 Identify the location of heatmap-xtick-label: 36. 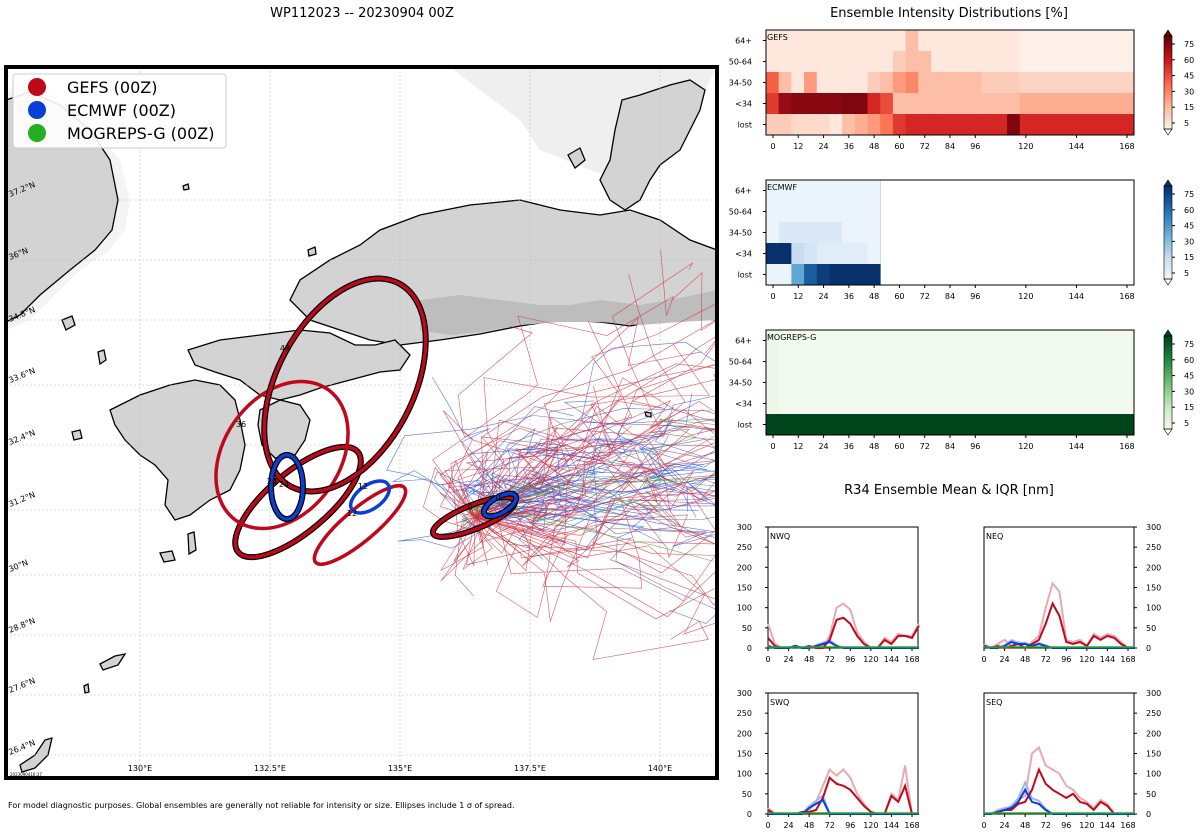
(849, 296).